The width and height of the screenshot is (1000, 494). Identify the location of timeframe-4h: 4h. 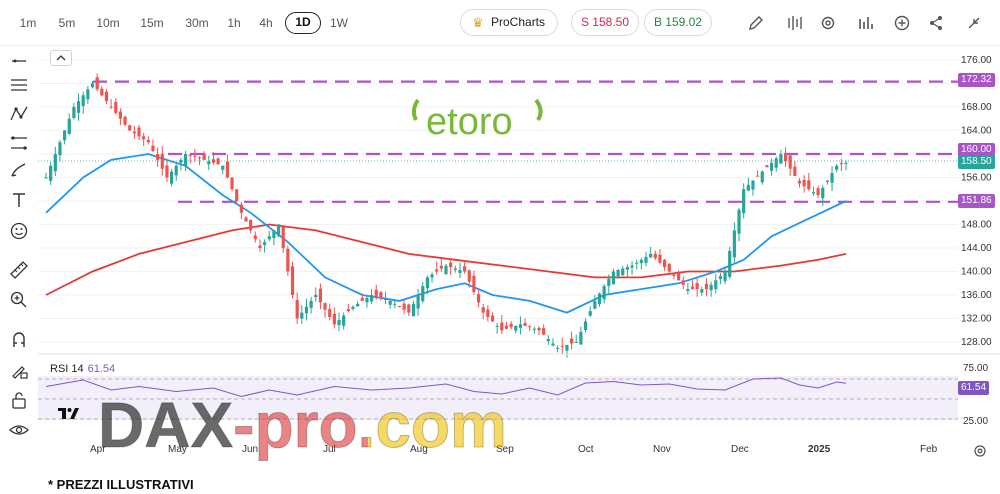
(266, 23).